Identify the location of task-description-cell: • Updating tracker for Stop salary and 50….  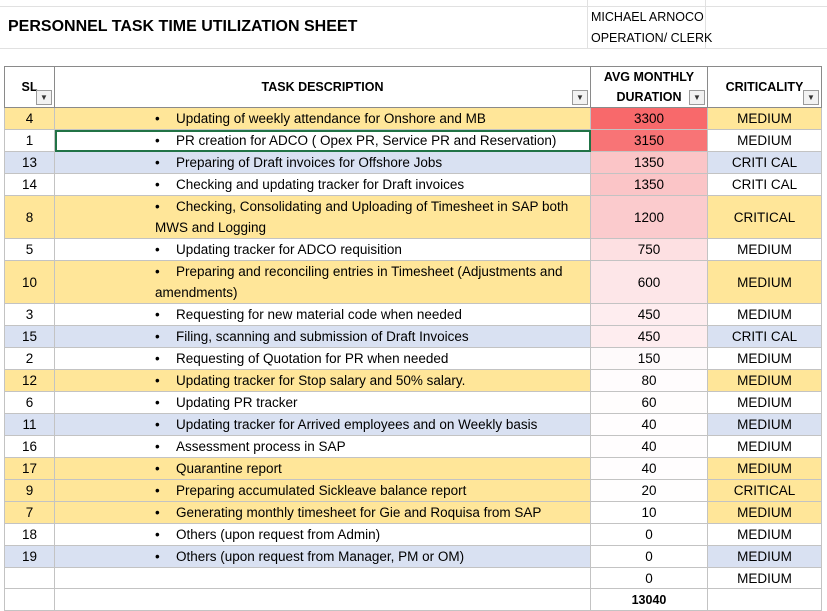
(322, 380).